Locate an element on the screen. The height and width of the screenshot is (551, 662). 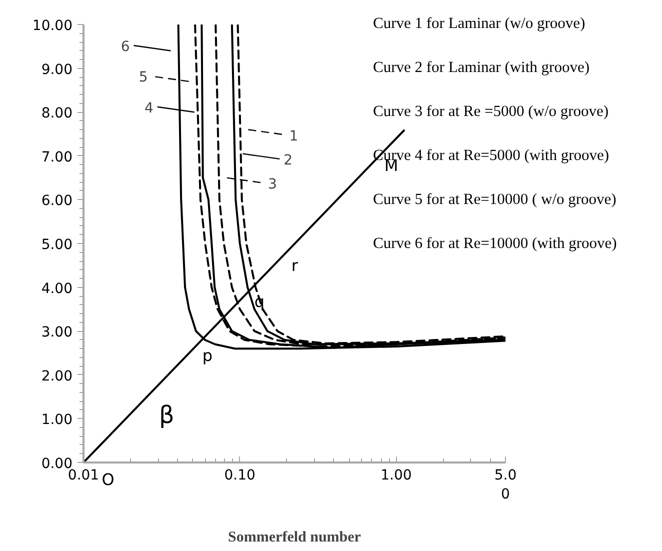
annotation: Curve 2 for Laminar (with groove) is located at coordinates (481, 68).